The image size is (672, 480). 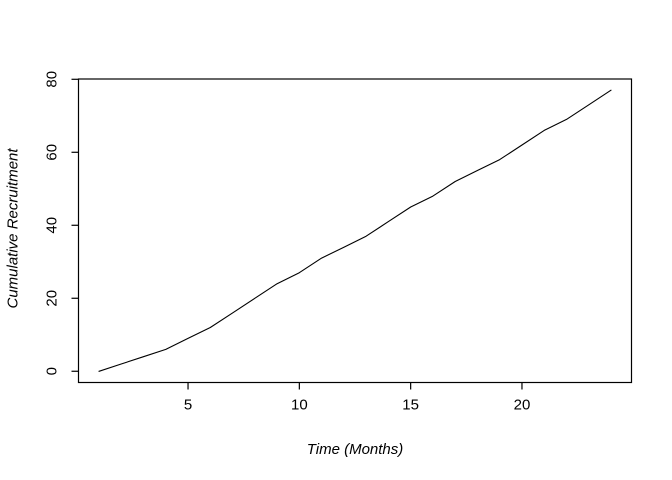 What do you see at coordinates (52, 371) in the screenshot?
I see `y-tick-label: 0` at bounding box center [52, 371].